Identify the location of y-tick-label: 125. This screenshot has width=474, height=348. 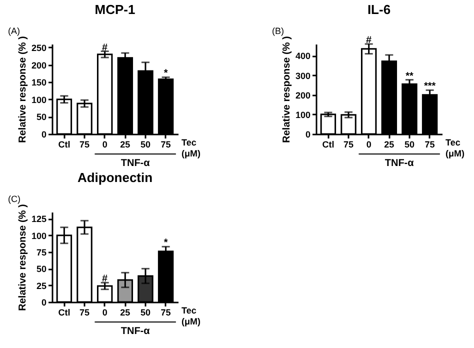
(38, 219).